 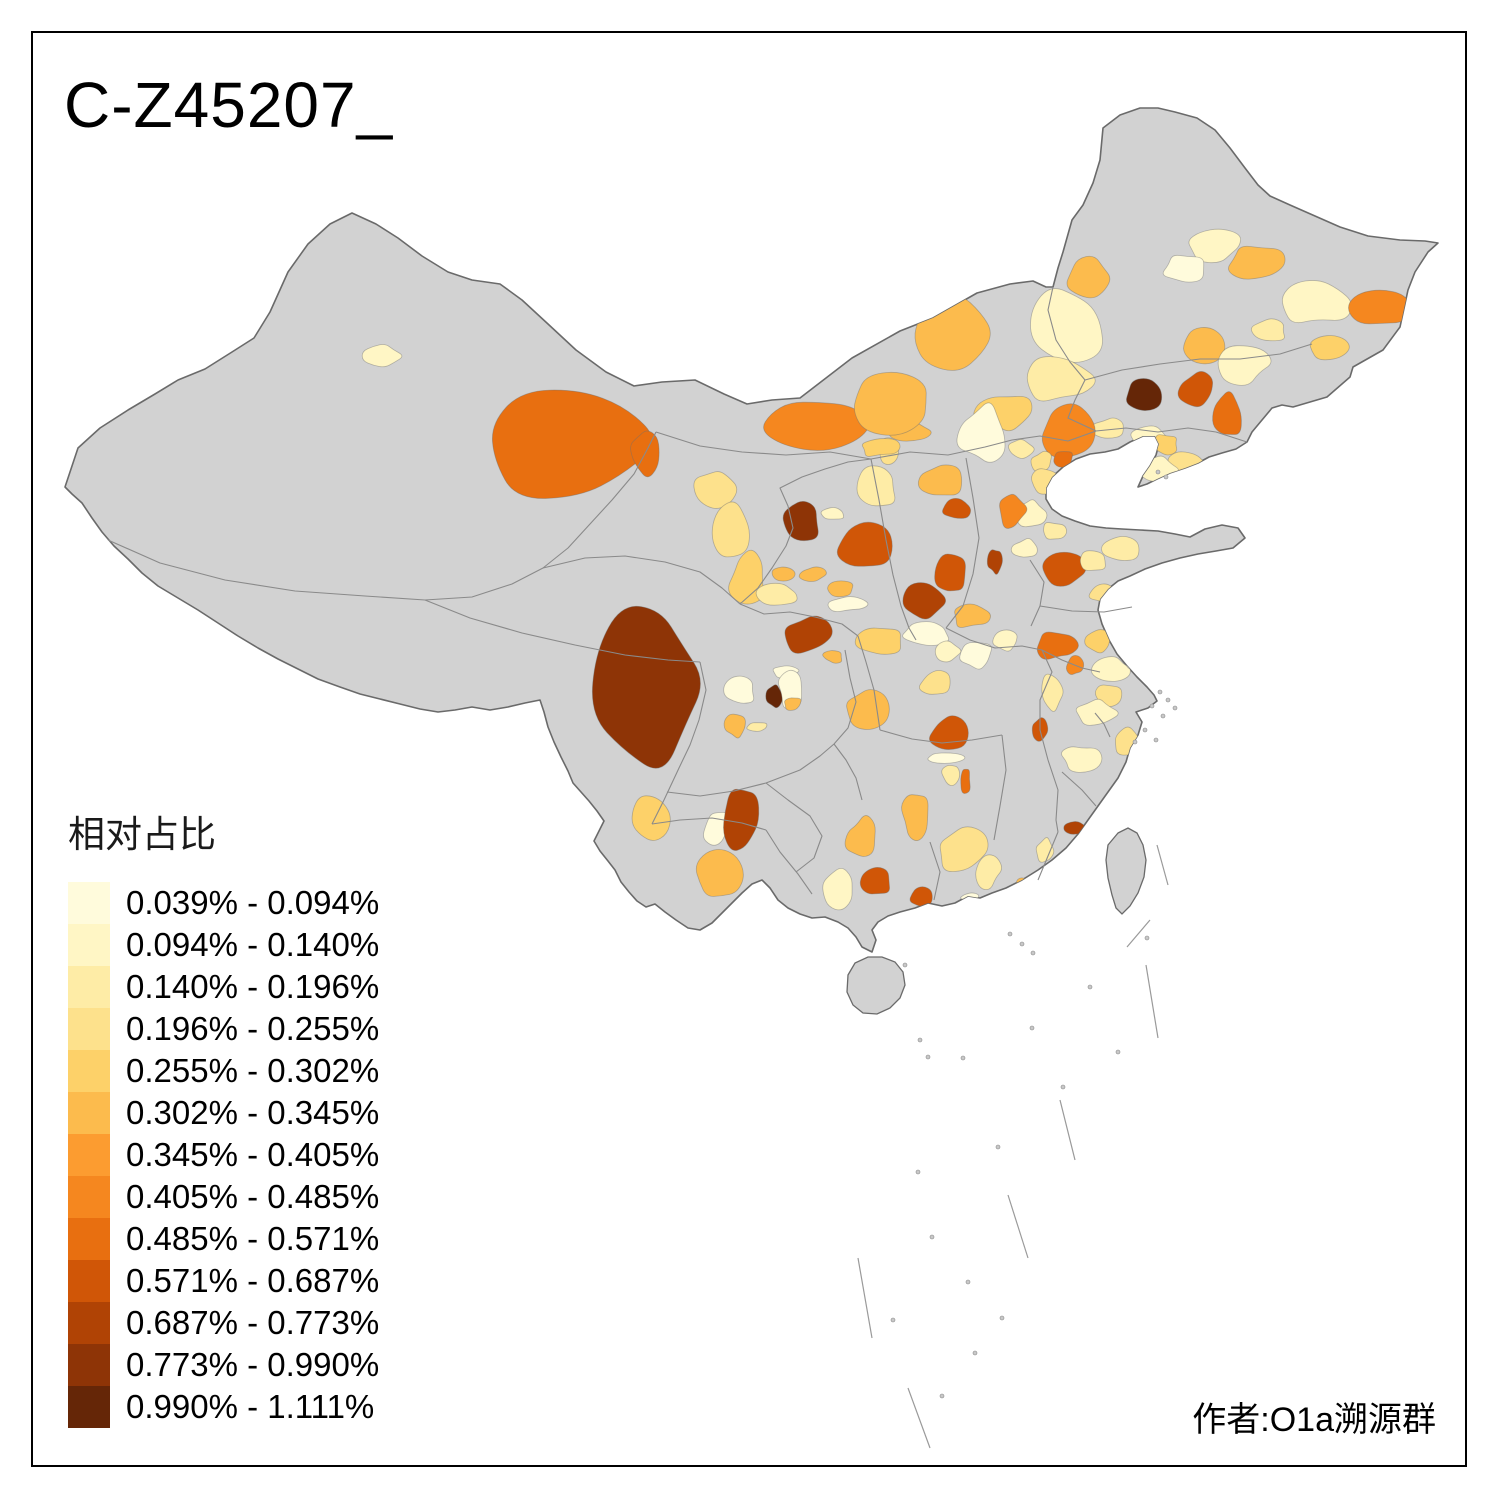 What do you see at coordinates (253, 944) in the screenshot?
I see `legend-label: 0.094% - 0.140%` at bounding box center [253, 944].